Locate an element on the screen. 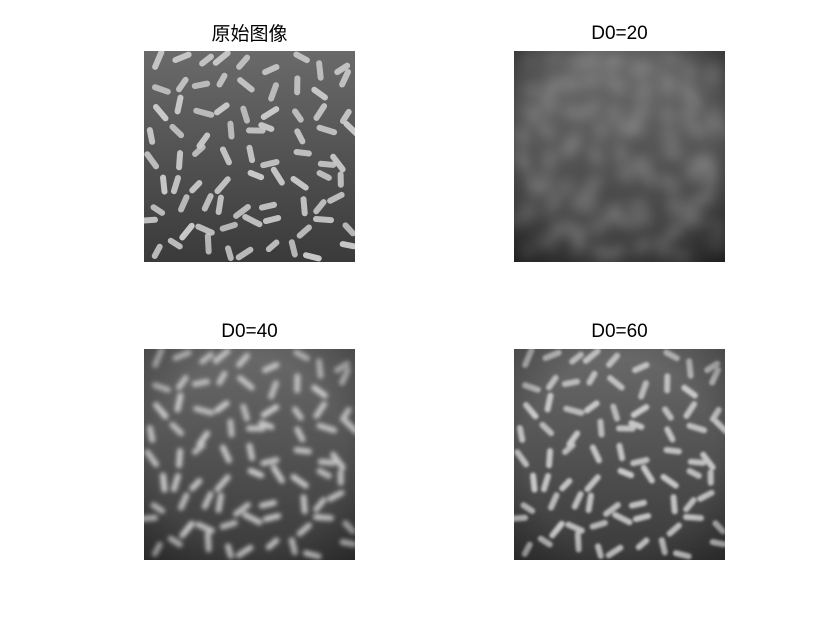  lowpass-d0-60-image is located at coordinates (619, 454).